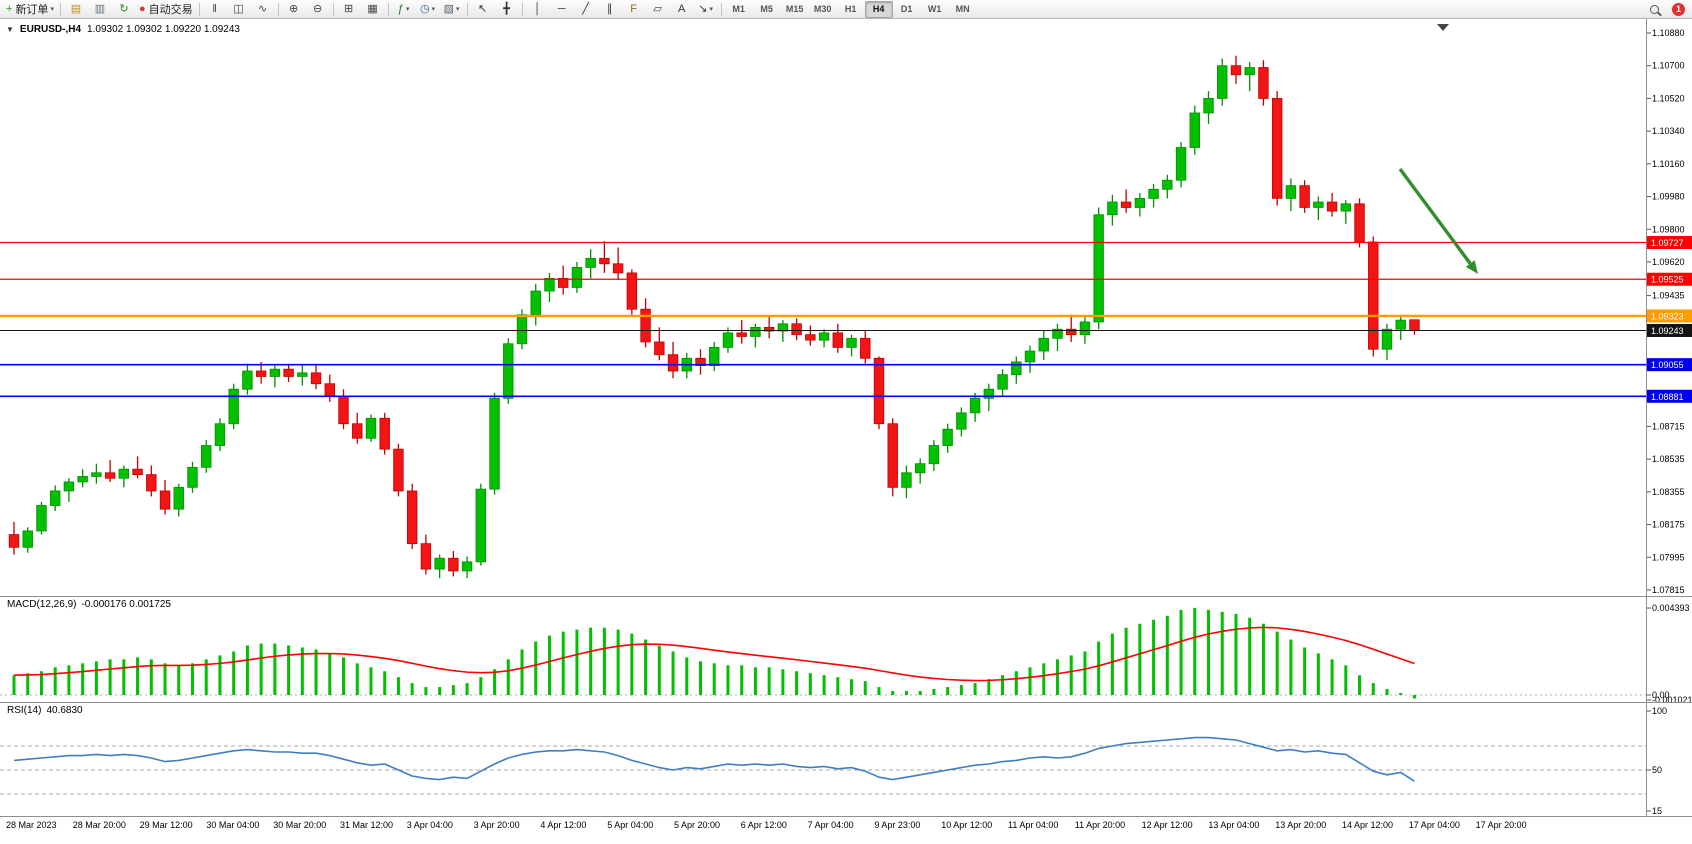 This screenshot has height=844, width=1692. I want to click on price-axis-label: 1.07815, so click(1668, 590).